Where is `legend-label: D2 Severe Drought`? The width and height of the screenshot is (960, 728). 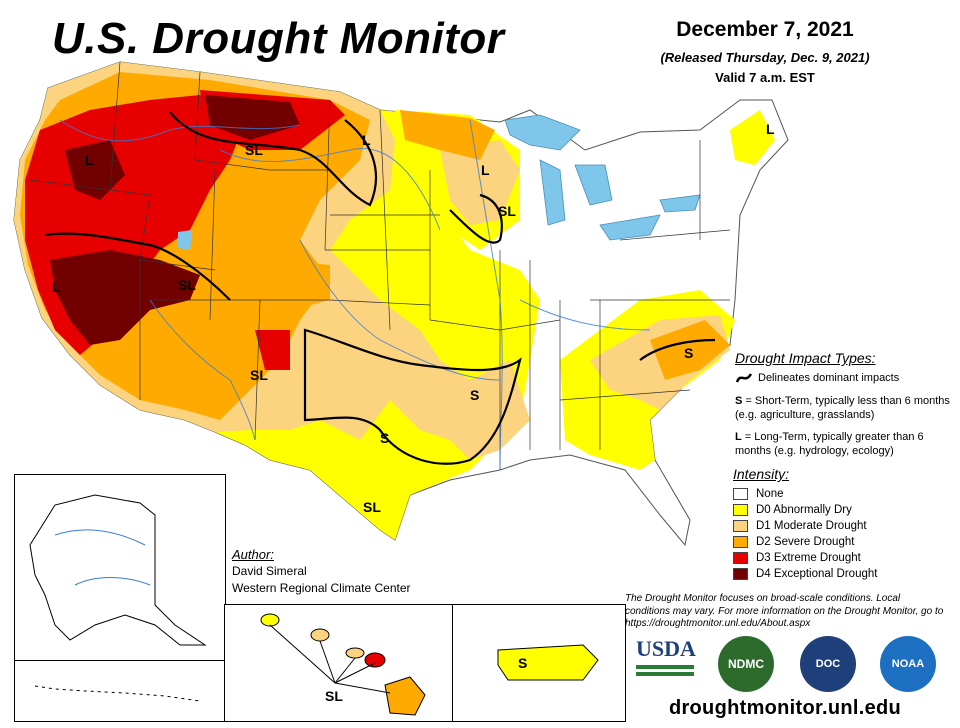
legend-label: D2 Severe Drought is located at coordinates (805, 541).